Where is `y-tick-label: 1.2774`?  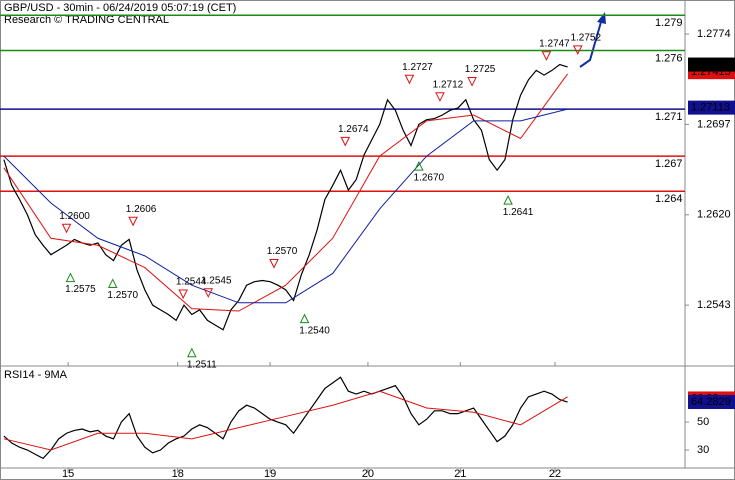
y-tick-label: 1.2774 is located at coordinates (714, 34).